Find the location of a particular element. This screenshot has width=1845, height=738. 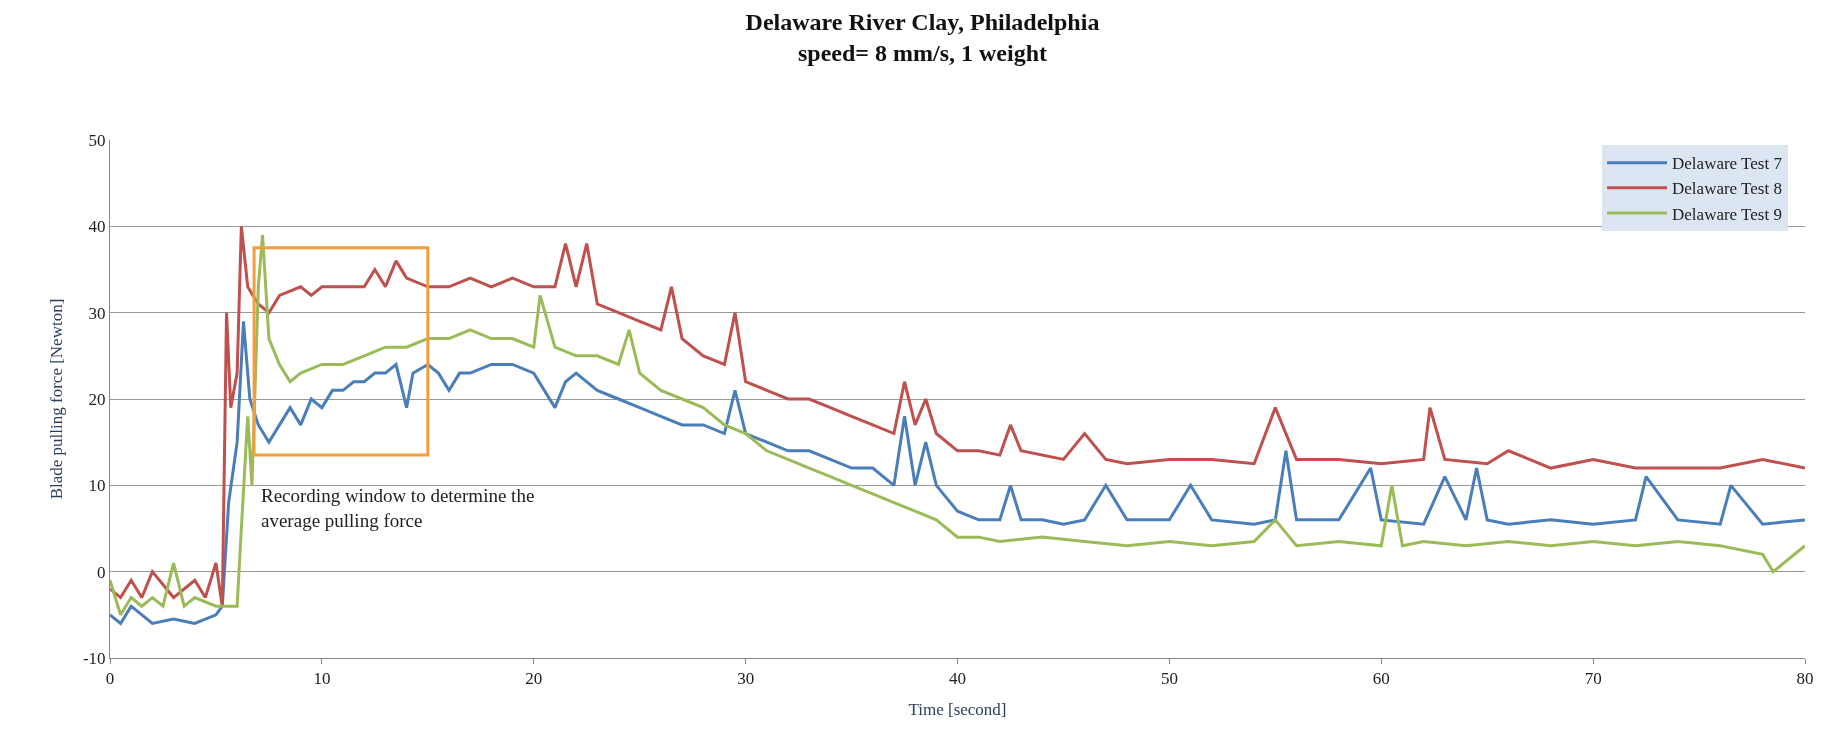

y-axis-title: Blade pulling force [Newton] is located at coordinates (57, 399).